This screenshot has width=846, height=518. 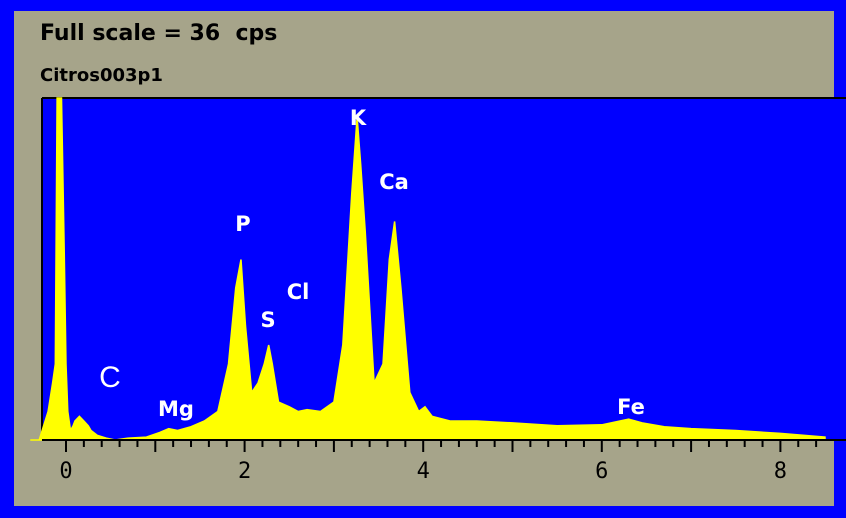 I want to click on peak-label-mg: Mg, so click(x=176, y=409).